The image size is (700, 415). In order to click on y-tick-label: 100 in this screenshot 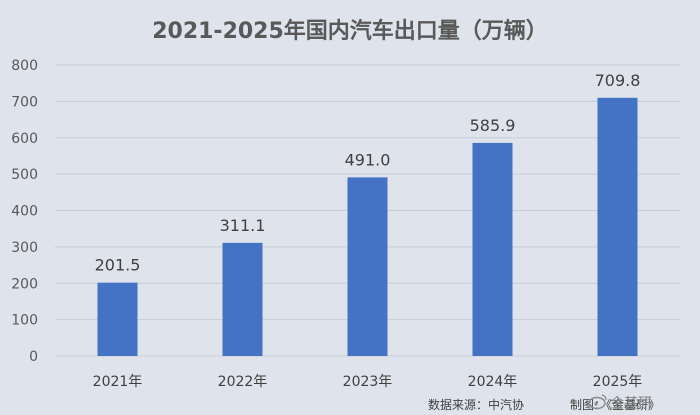, I will do `click(24, 321)`.